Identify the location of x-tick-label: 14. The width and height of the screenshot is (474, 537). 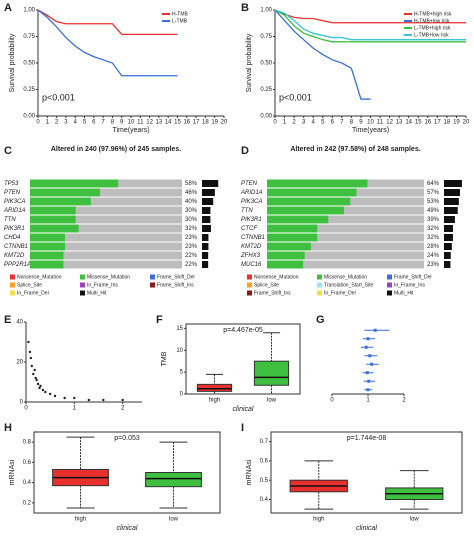
(168, 123).